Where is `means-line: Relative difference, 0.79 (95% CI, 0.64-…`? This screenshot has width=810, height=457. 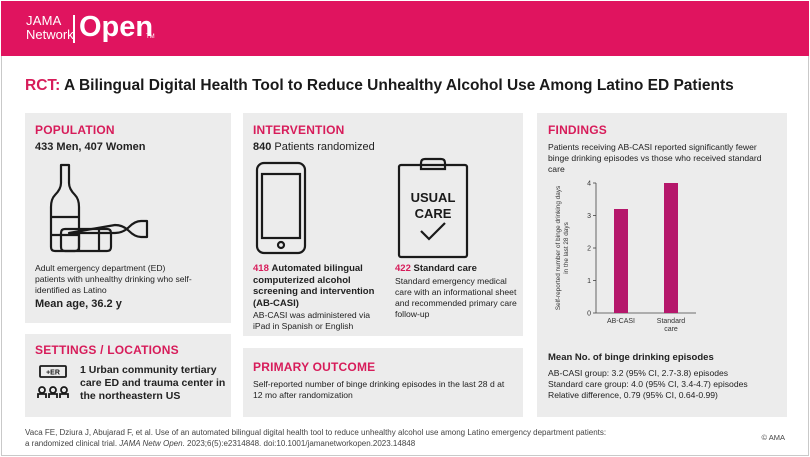 means-line: Relative difference, 0.79 (95% CI, 0.64-… is located at coordinates (633, 395).